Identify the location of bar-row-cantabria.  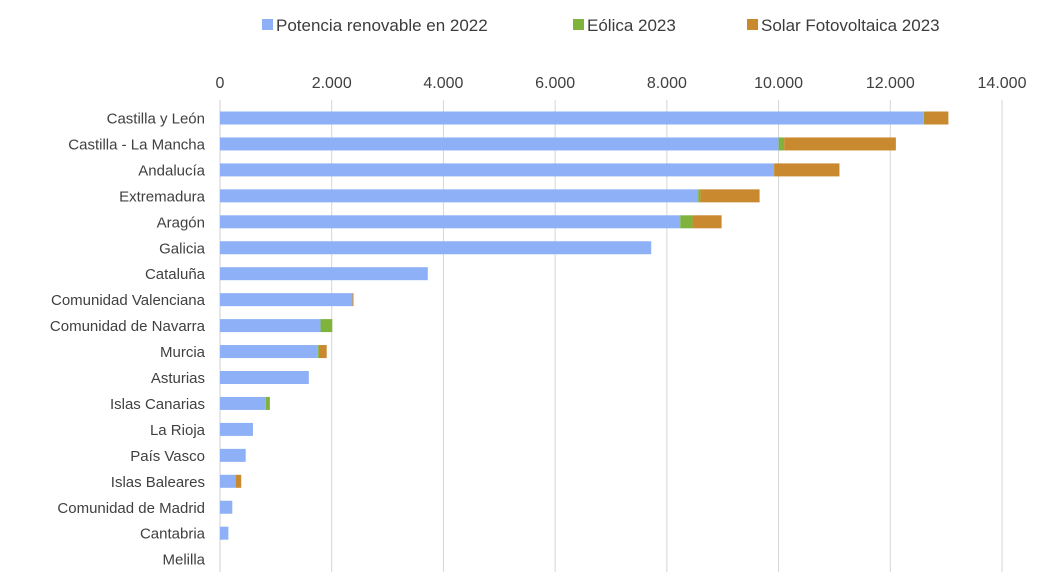
(224, 533).